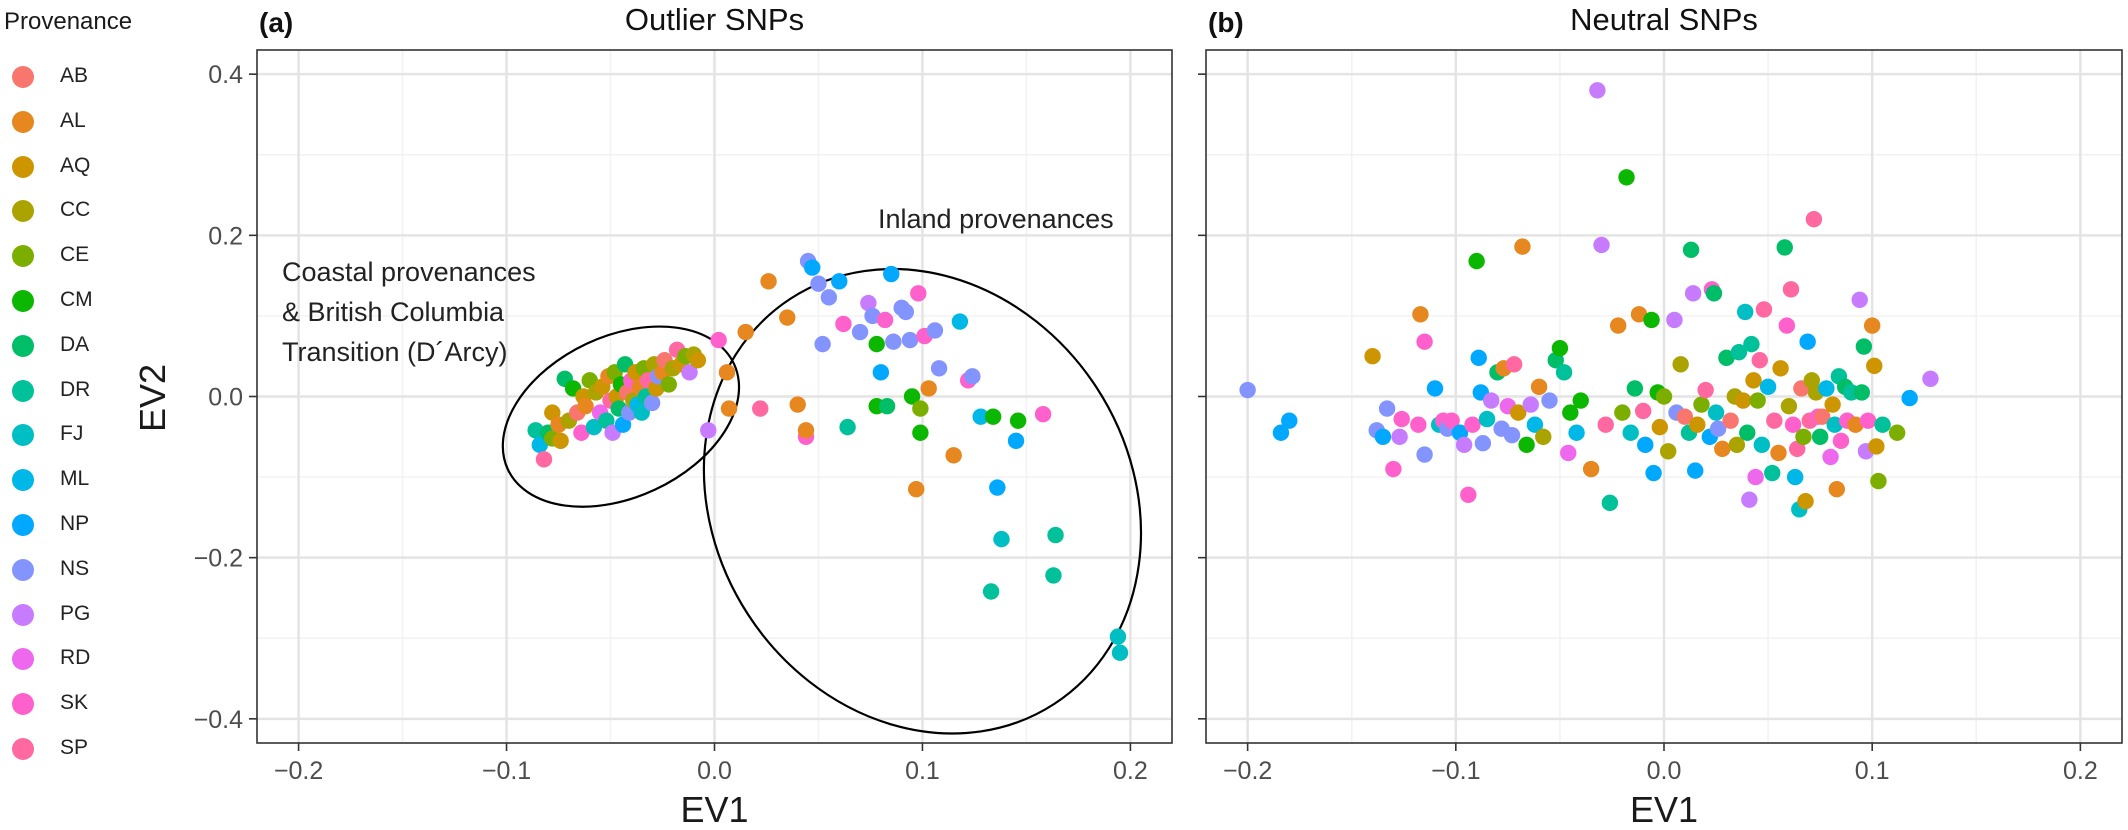 Image resolution: width=2128 pixels, height=830 pixels. Describe the element at coordinates (2080, 771) in the screenshot. I see `x-tick-label: 0.2` at that location.